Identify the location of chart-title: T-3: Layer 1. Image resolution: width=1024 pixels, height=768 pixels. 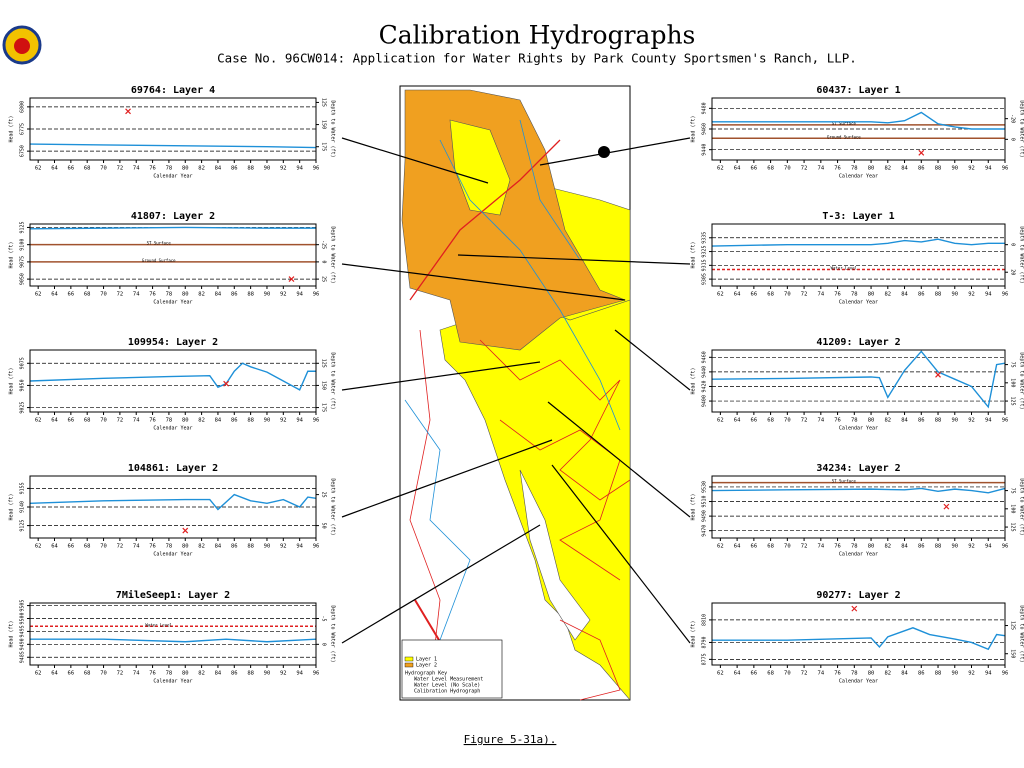
(858, 216).